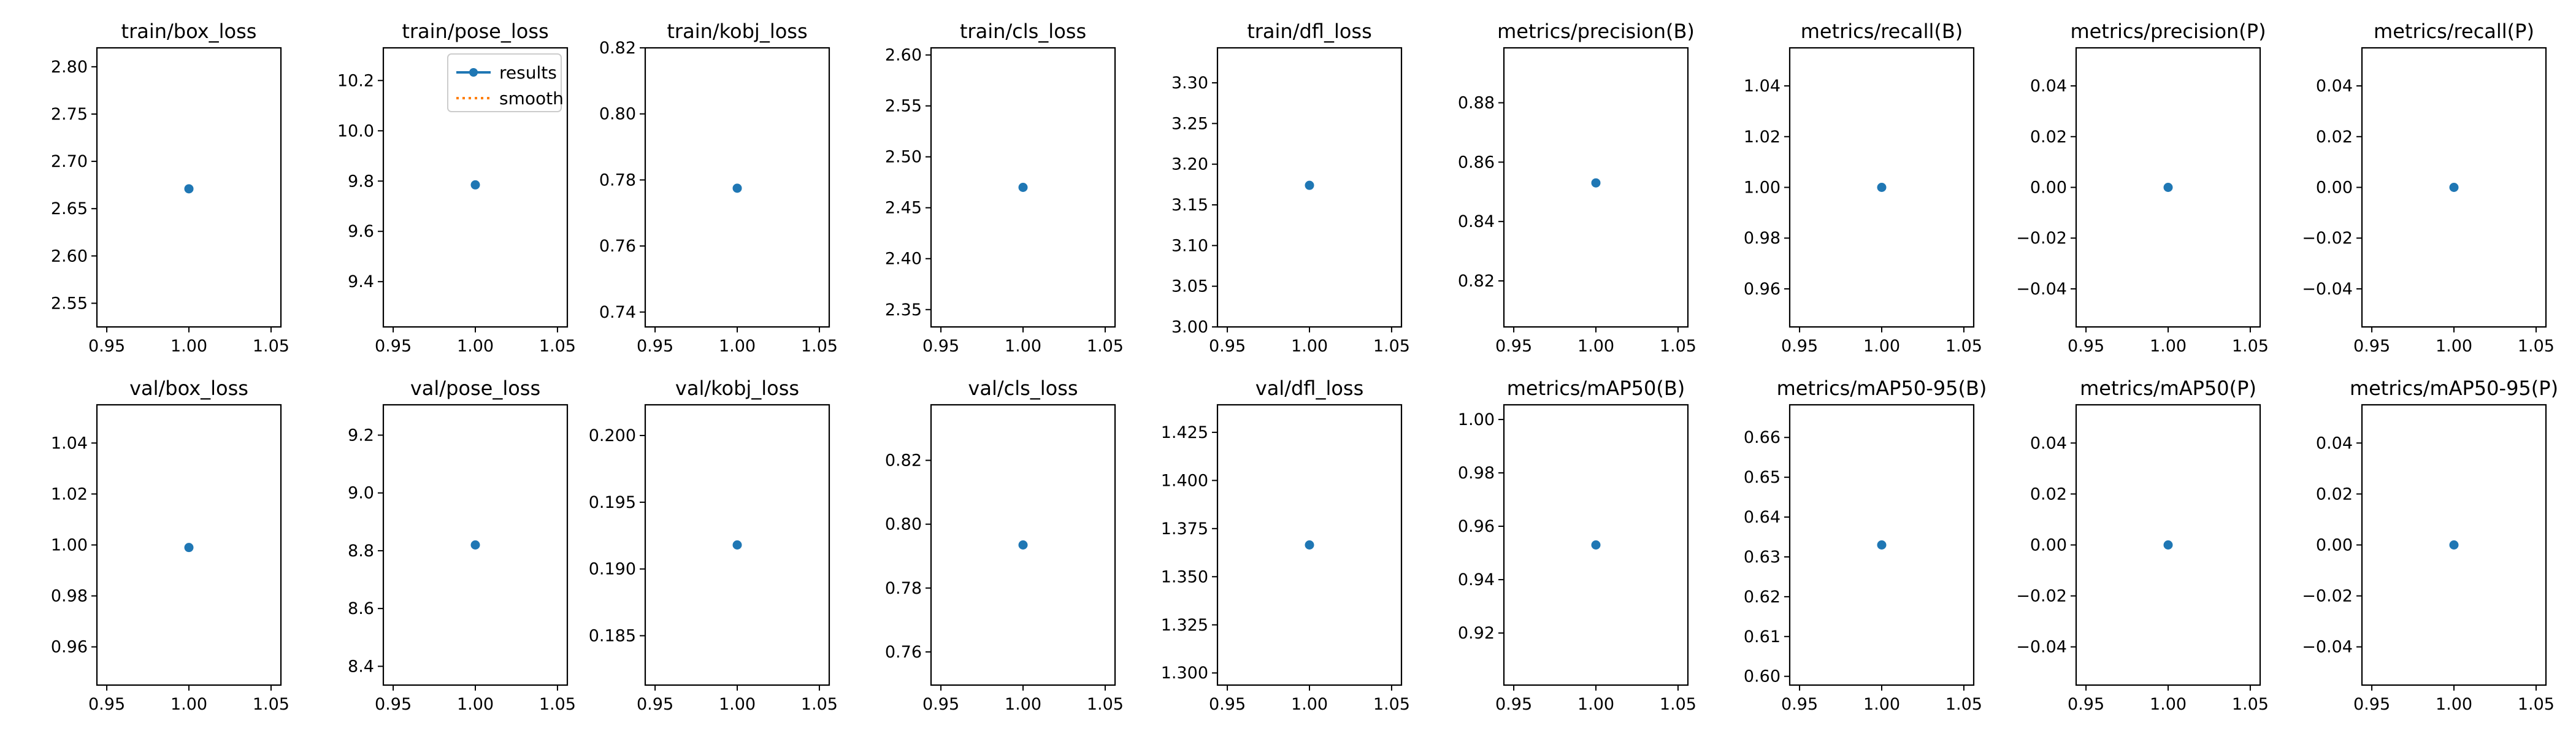 The width and height of the screenshot is (2576, 736). I want to click on y-tick-label: 3.15, so click(1189, 205).